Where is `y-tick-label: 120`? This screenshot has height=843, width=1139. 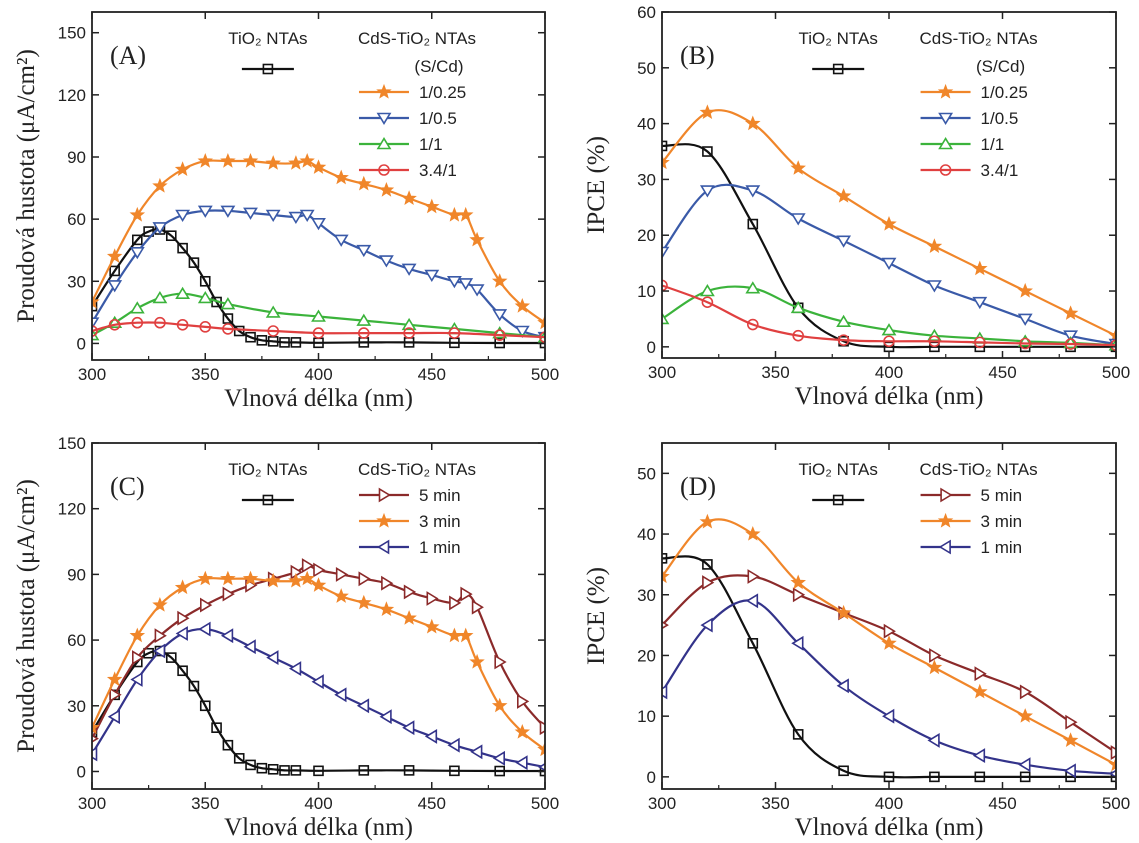 y-tick-label: 120 is located at coordinates (72, 509).